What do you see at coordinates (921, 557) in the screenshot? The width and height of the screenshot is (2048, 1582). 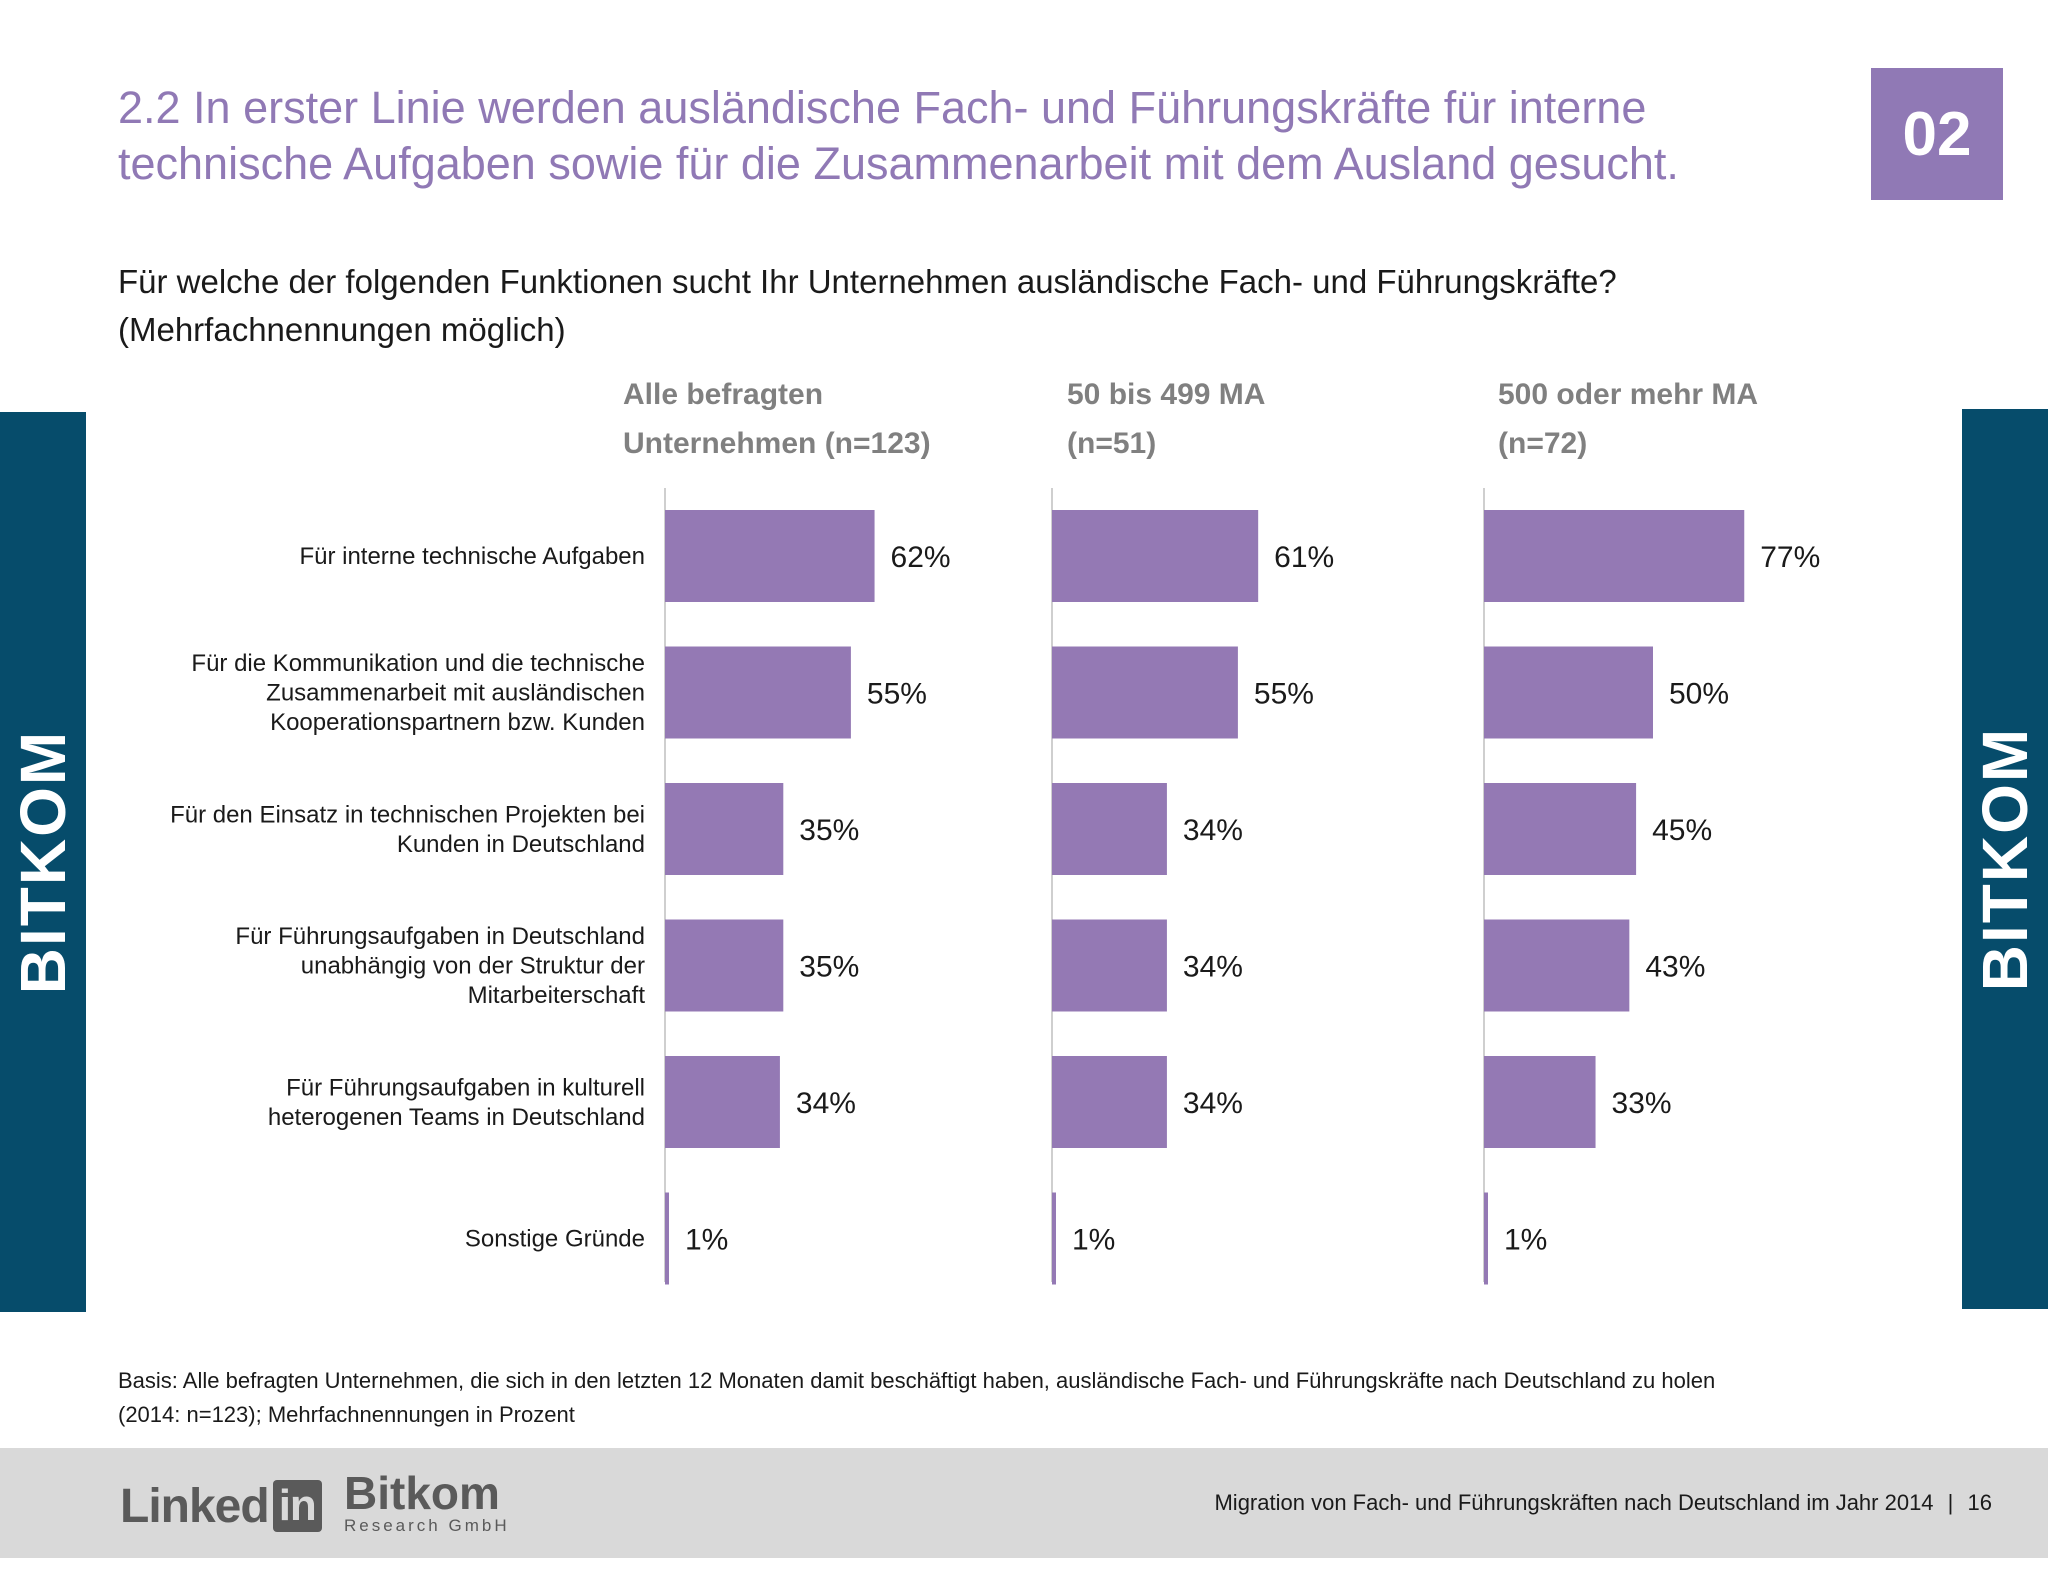 I see `bar-value-label: 62%` at bounding box center [921, 557].